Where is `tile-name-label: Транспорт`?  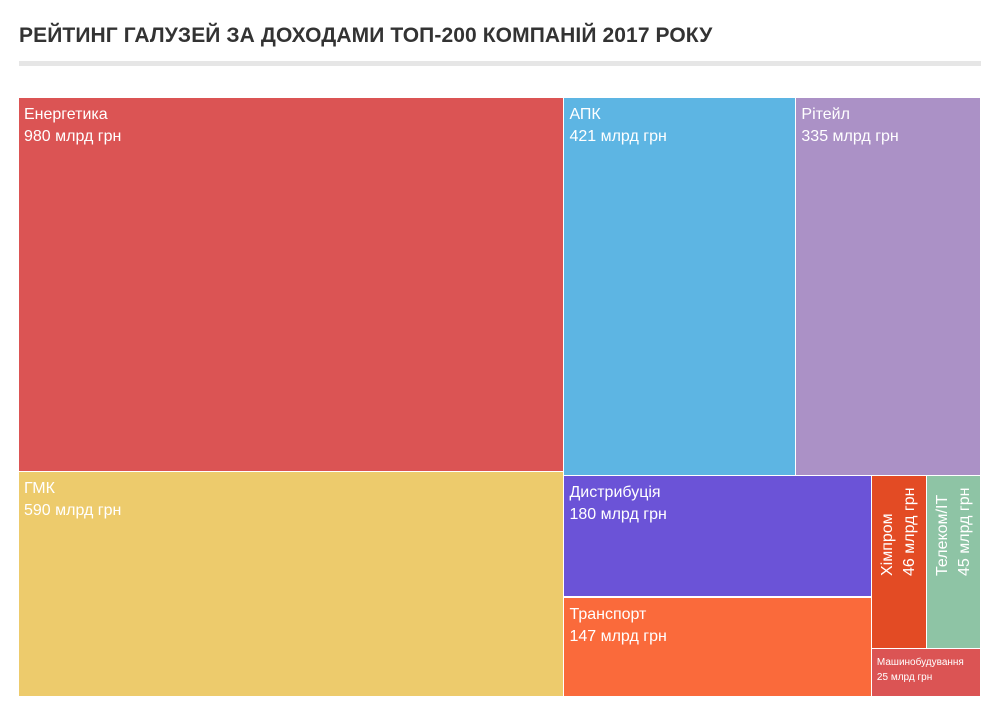
tile-name-label: Транспорт is located at coordinates (608, 614).